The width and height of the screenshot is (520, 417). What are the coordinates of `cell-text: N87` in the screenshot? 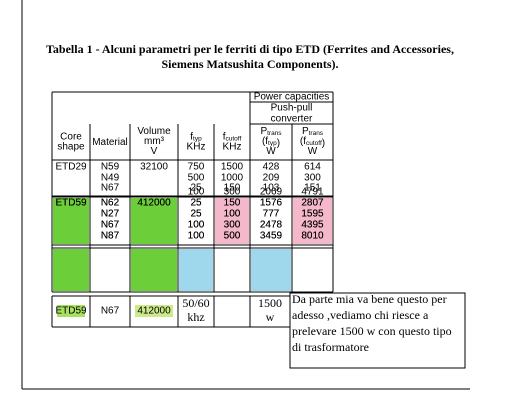 It's located at (110, 236).